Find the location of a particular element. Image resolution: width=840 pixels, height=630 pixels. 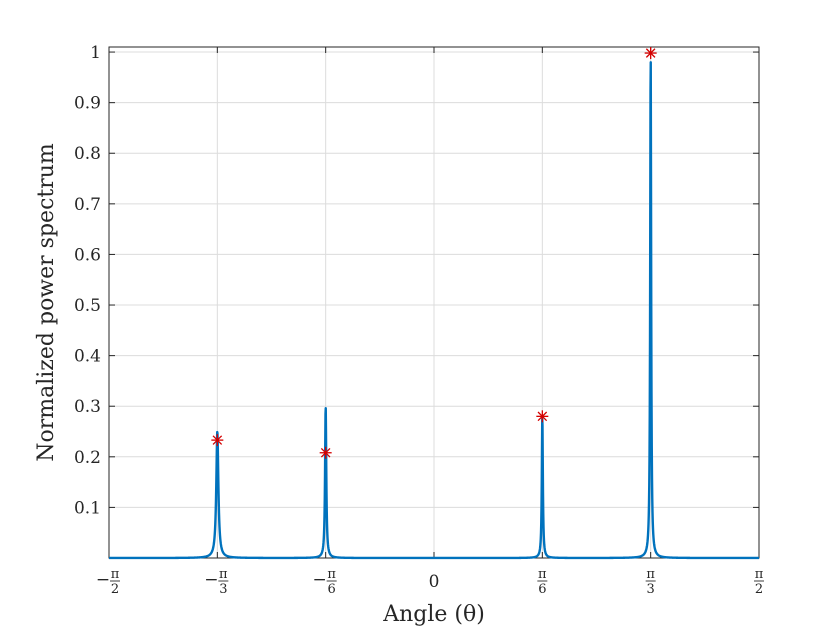

y-tick-label: 0.7 is located at coordinates (87, 205).